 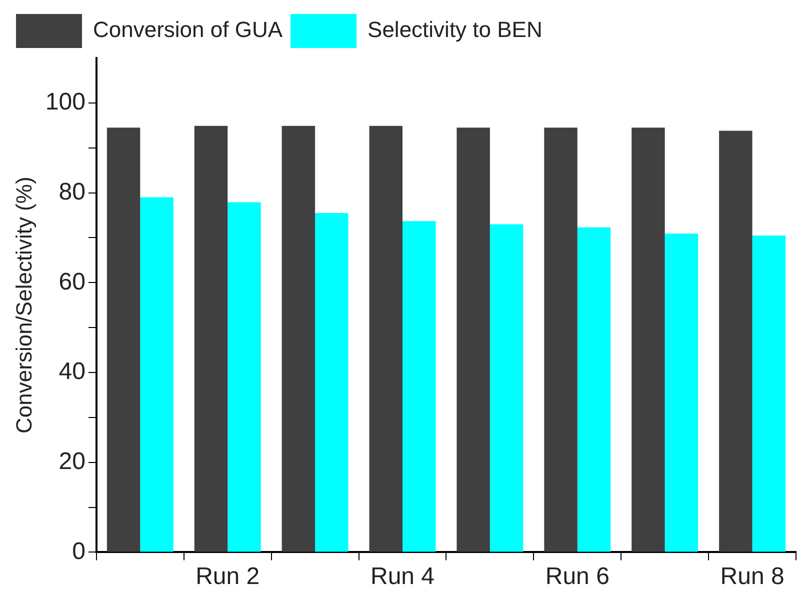 I want to click on y-axis-title: Conversion/Selectivity (%), so click(x=23, y=305).